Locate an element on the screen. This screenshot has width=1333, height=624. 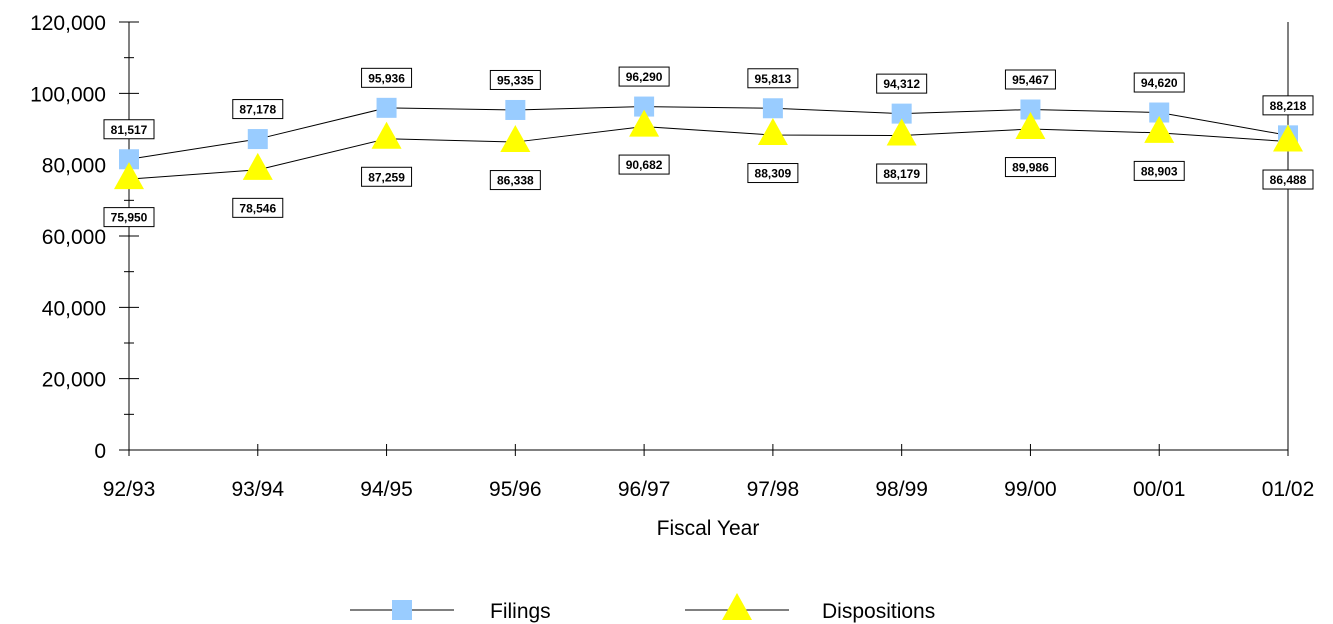
y-tick-label: 100,000 is located at coordinates (68, 94).